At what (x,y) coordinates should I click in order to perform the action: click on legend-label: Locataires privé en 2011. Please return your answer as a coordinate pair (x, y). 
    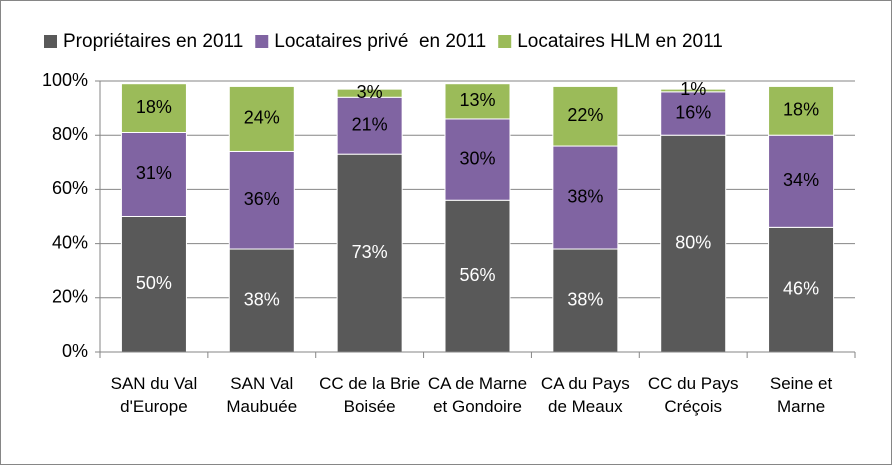
    Looking at the image, I should click on (380, 41).